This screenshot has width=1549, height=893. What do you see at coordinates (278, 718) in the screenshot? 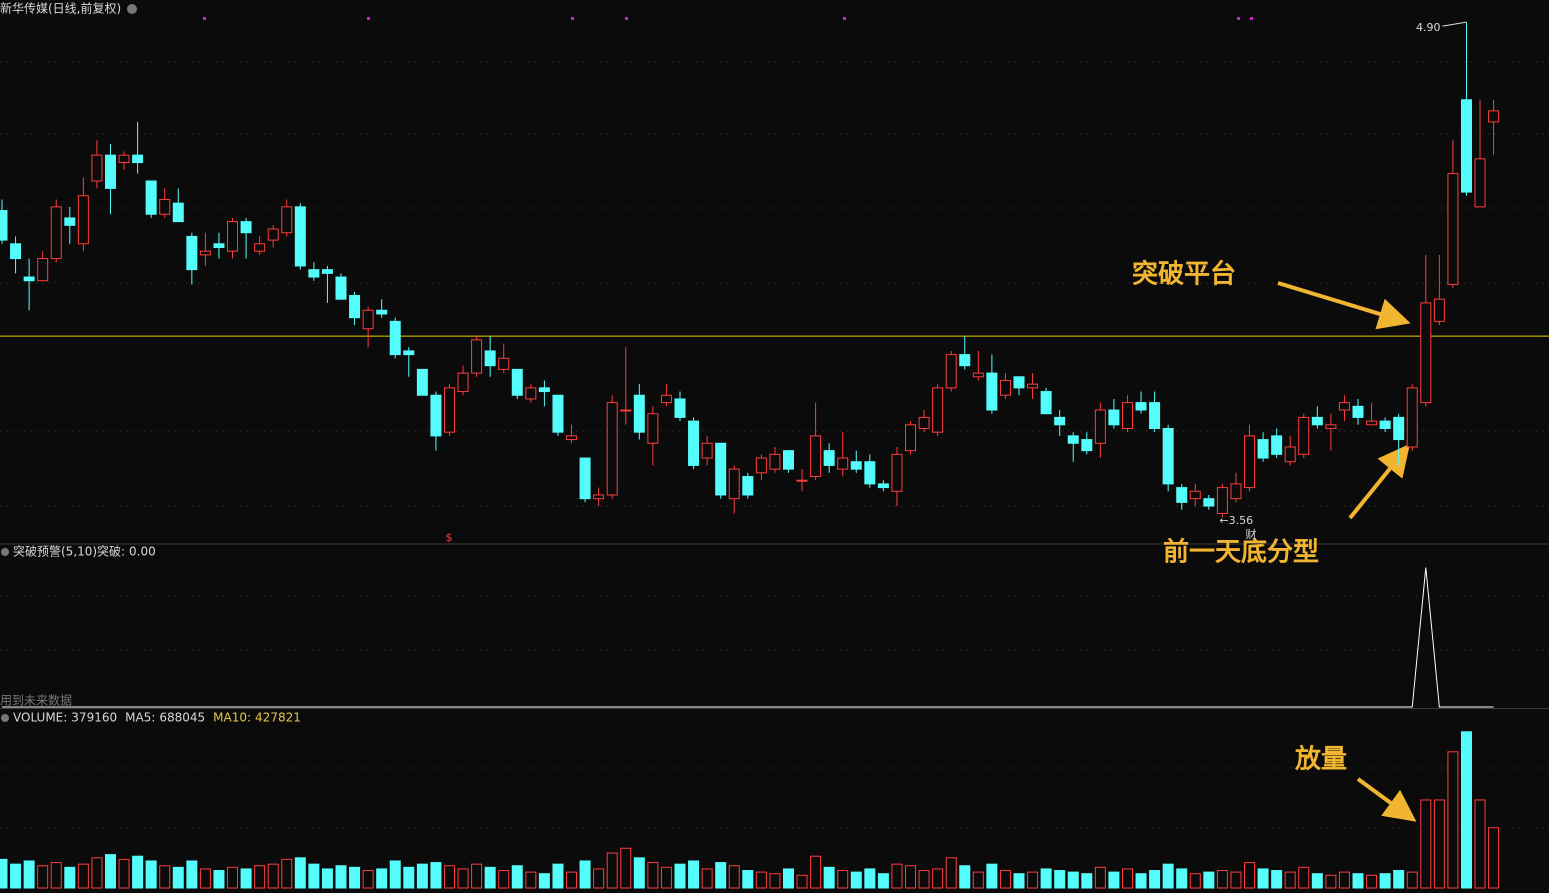
I see `legend-value: 427821` at bounding box center [278, 718].